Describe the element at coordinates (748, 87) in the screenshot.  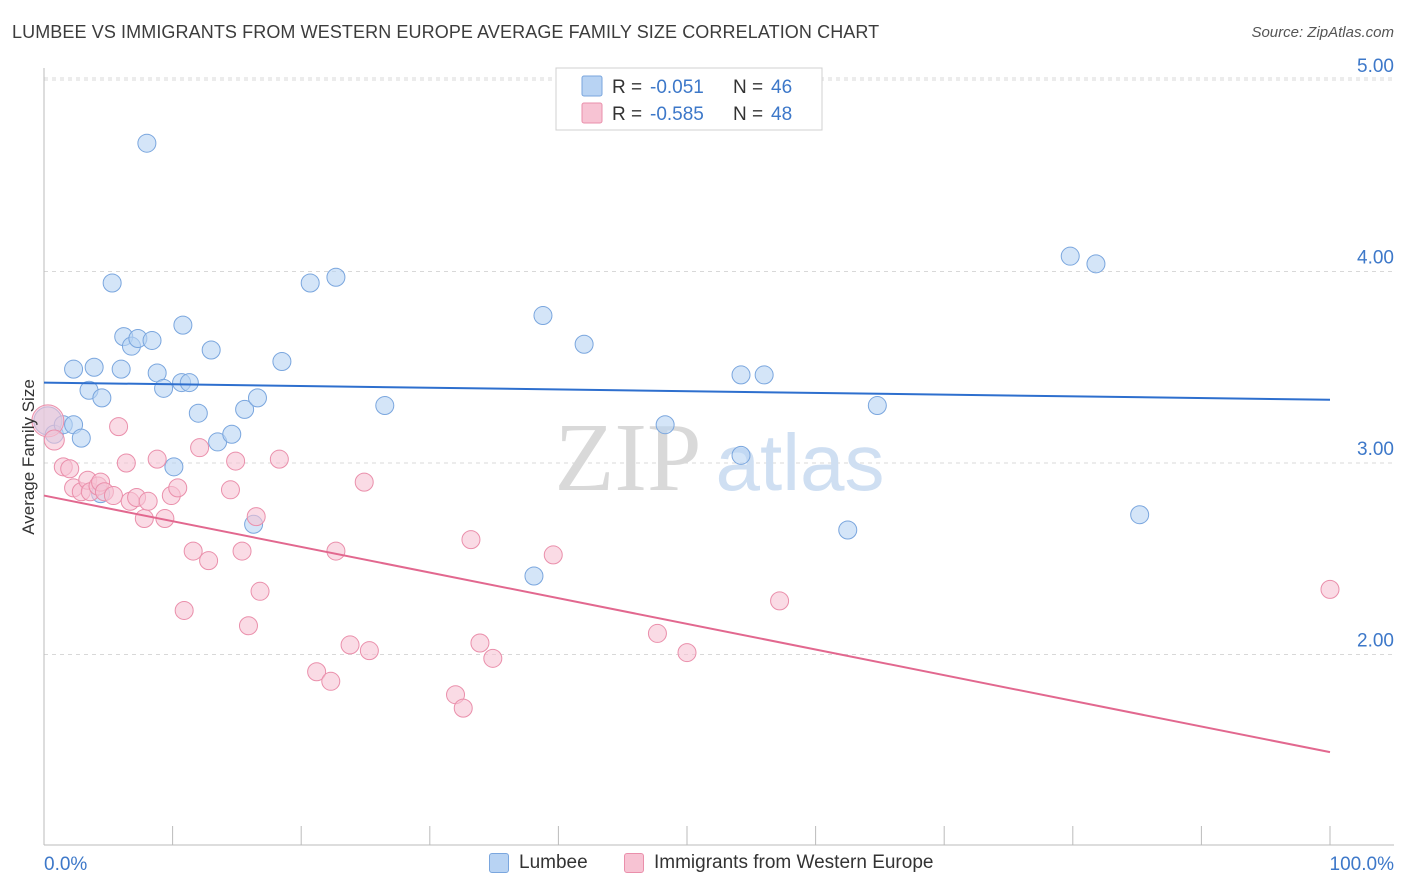
I see `legend-n-label-lumbee: N =` at that location.